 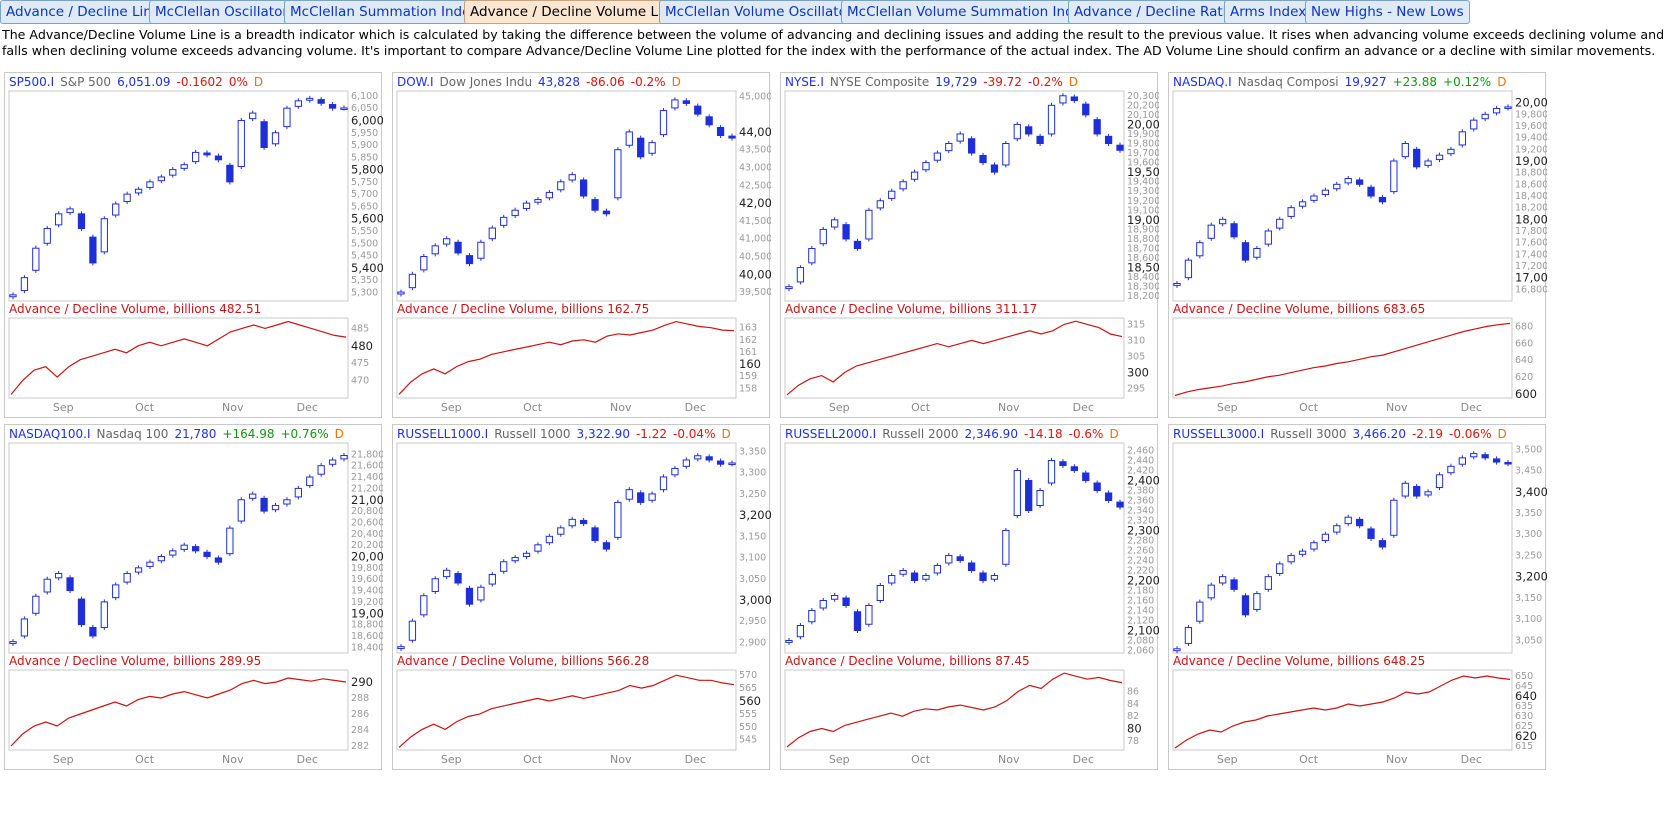 I want to click on symbol-link: SP500.I, so click(x=31, y=82).